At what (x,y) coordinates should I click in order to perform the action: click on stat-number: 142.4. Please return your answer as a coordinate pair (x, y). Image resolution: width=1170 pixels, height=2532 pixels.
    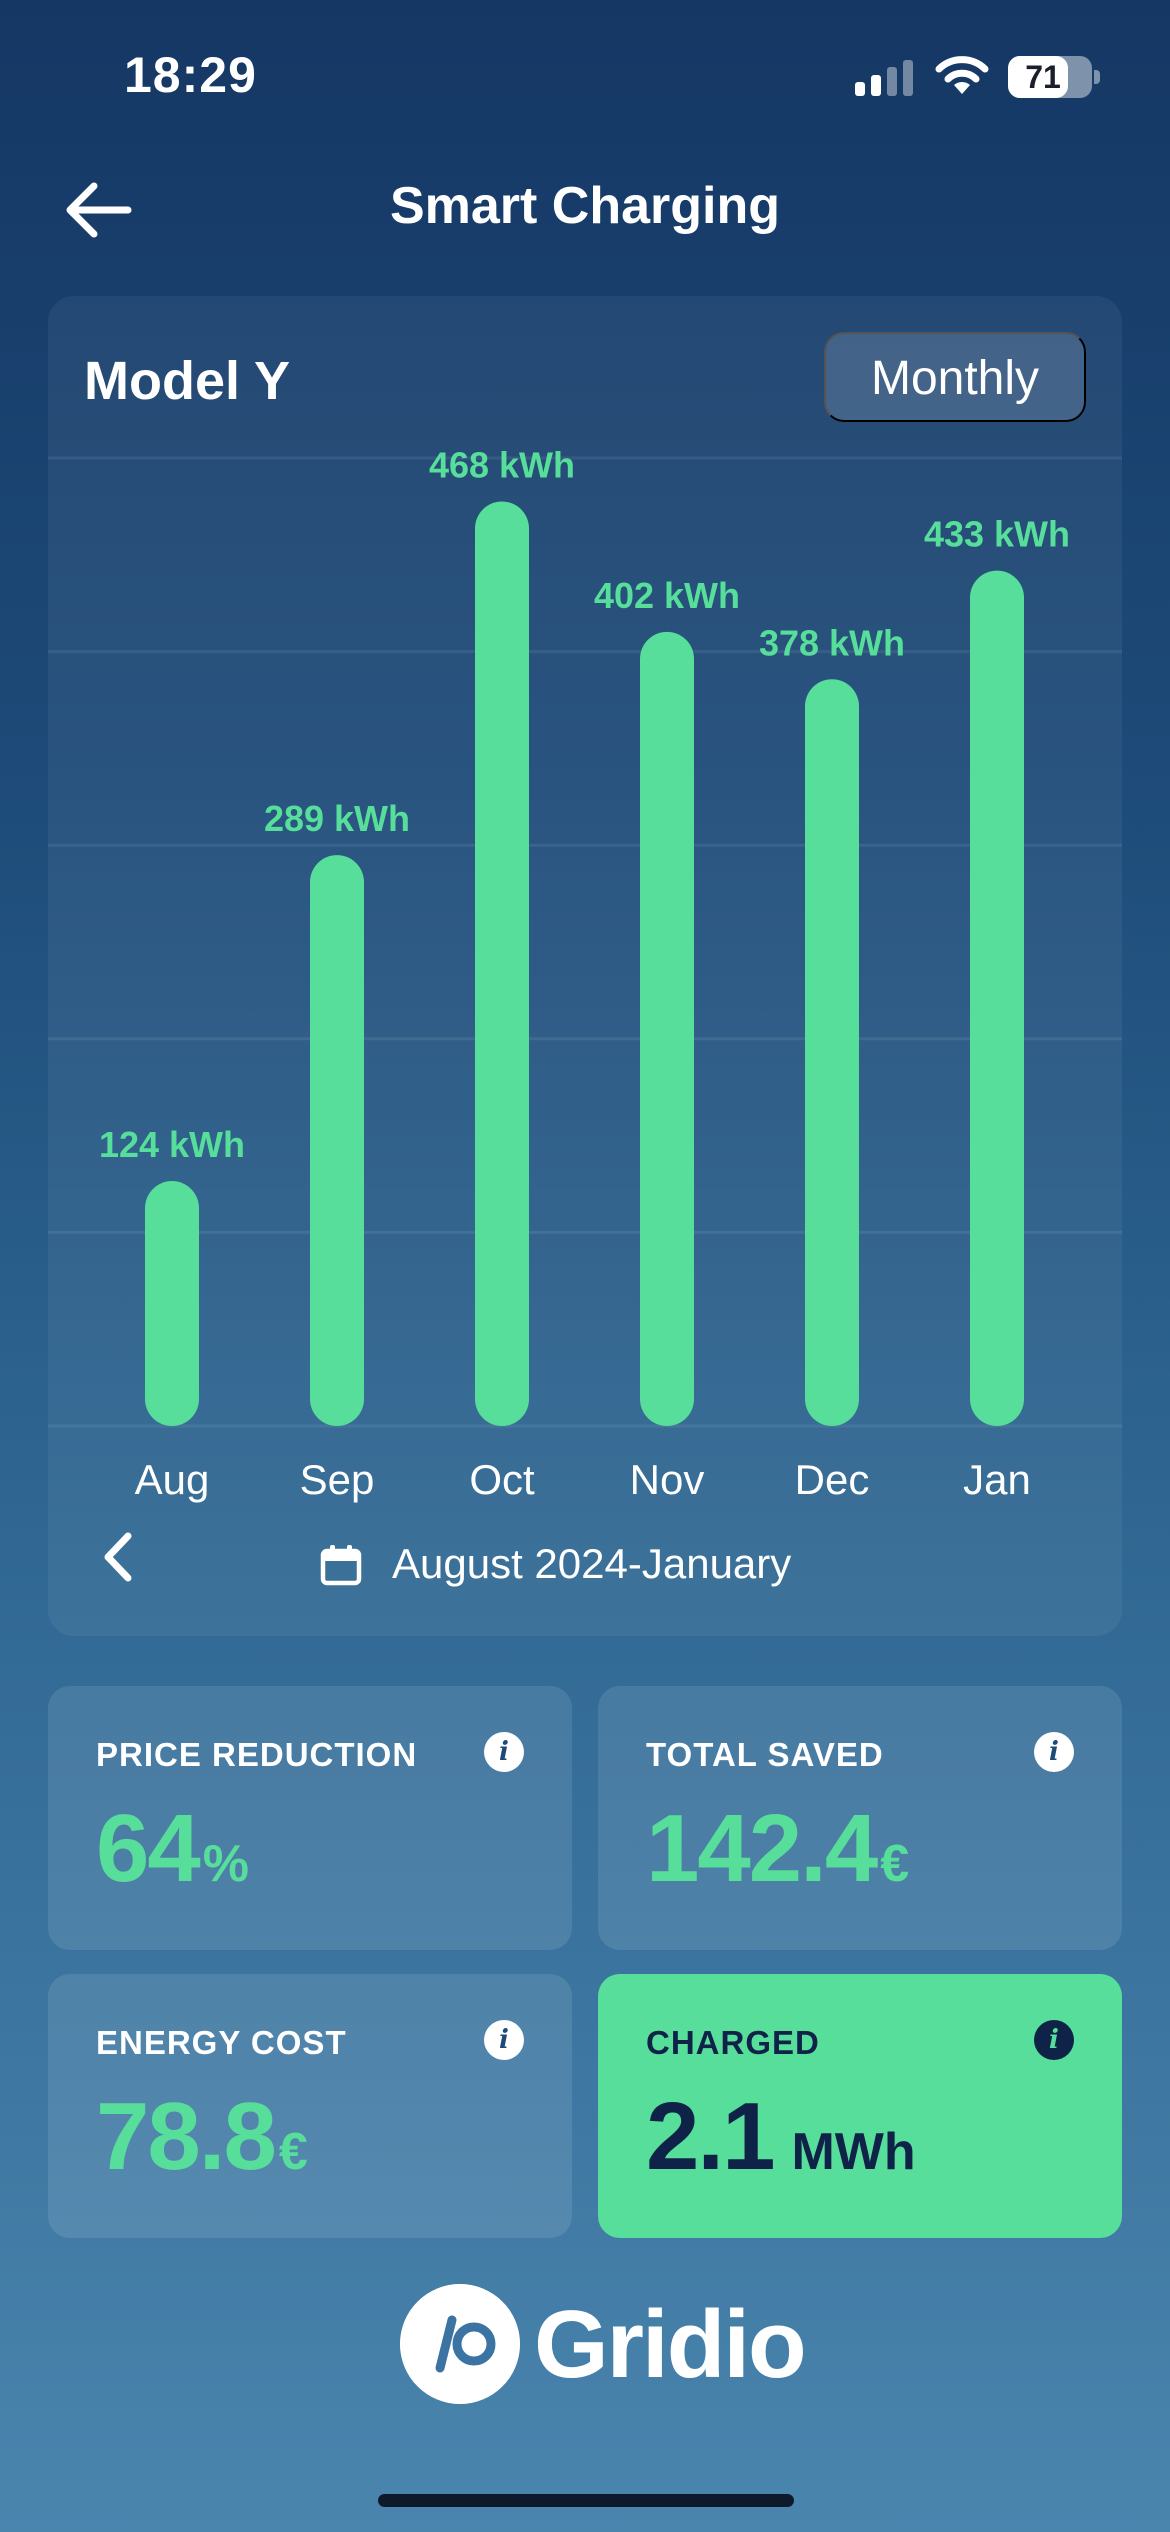
    Looking at the image, I should click on (762, 1848).